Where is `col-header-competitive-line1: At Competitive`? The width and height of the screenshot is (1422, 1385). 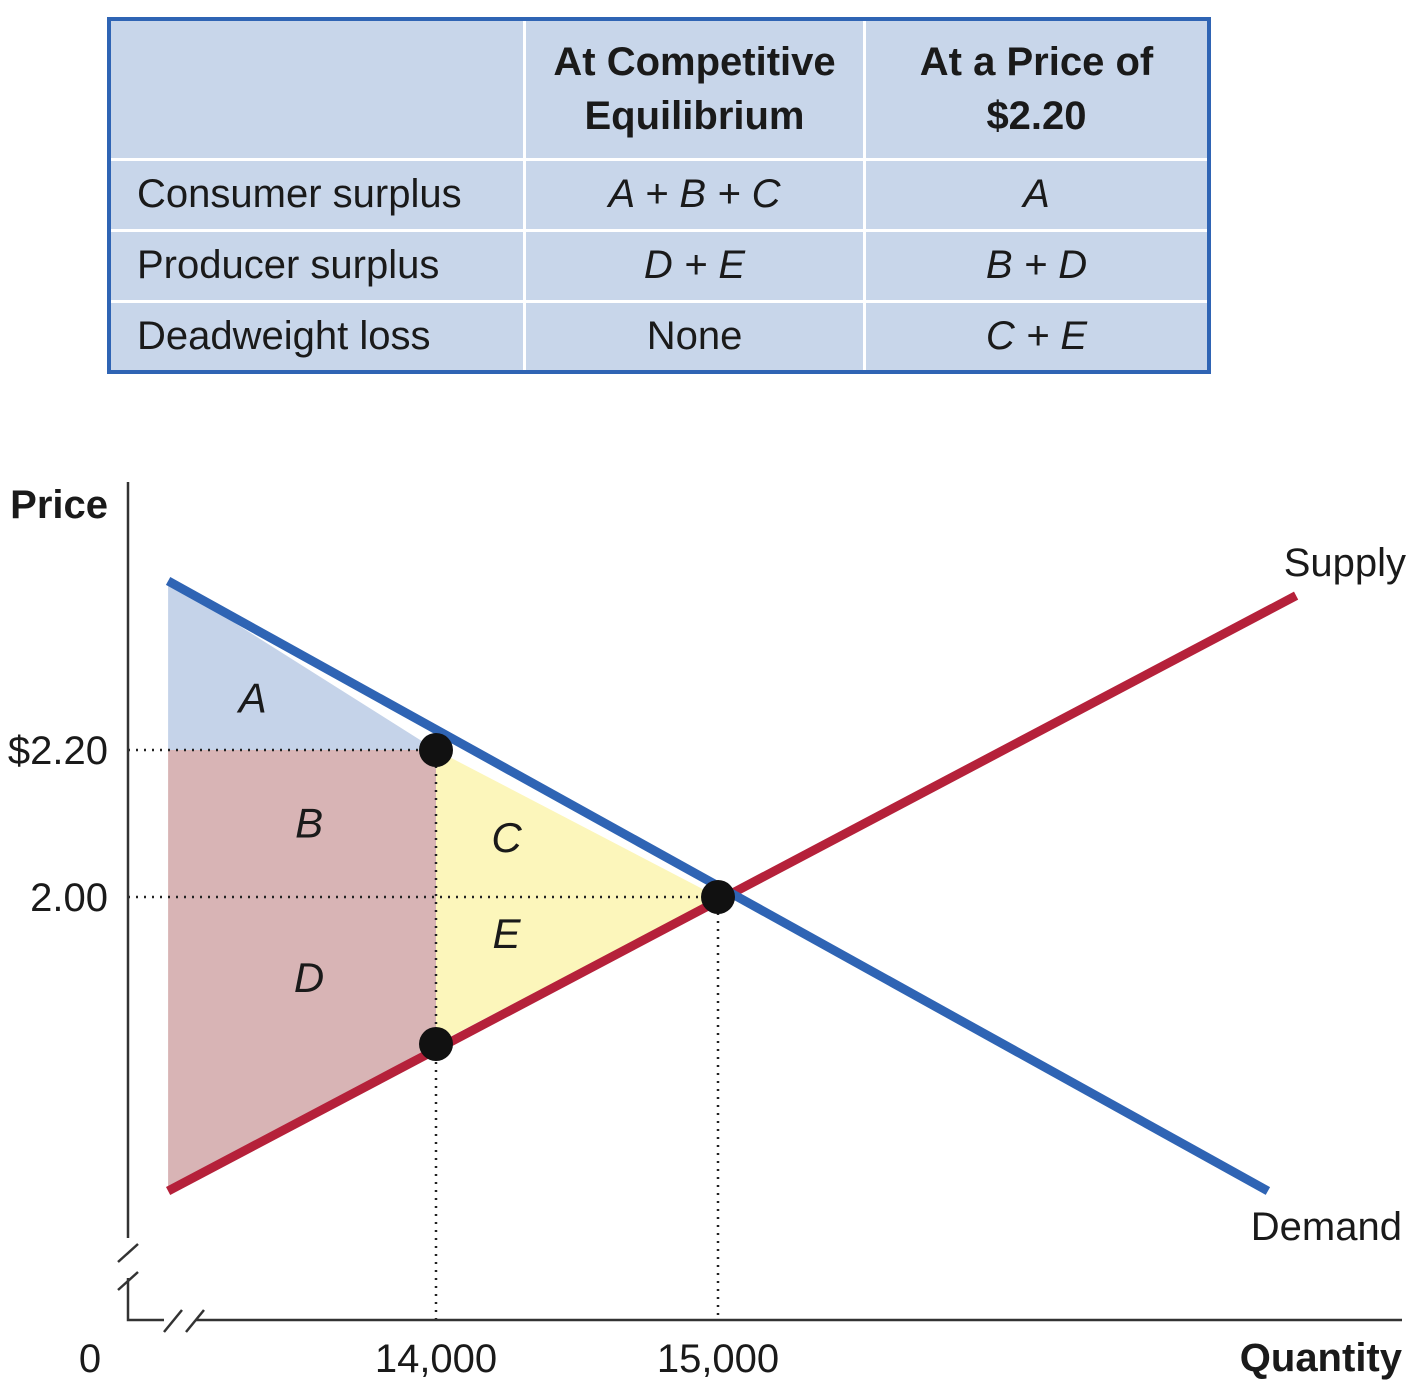 col-header-competitive-line1: At Competitive is located at coordinates (694, 62).